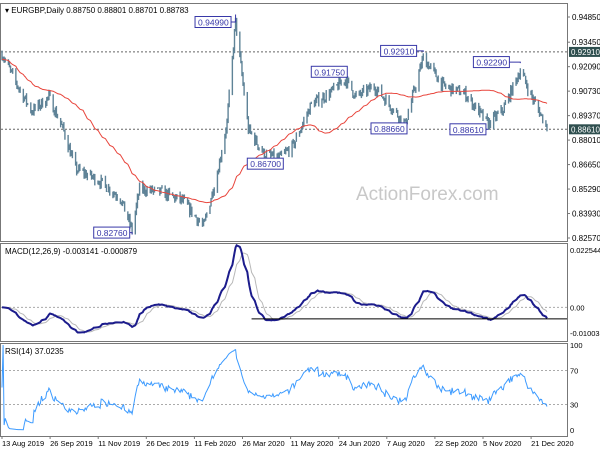 This screenshot has height=450, width=600. What do you see at coordinates (215, 443) in the screenshot?
I see `x-tick-label: 11 Feb 2020` at bounding box center [215, 443].